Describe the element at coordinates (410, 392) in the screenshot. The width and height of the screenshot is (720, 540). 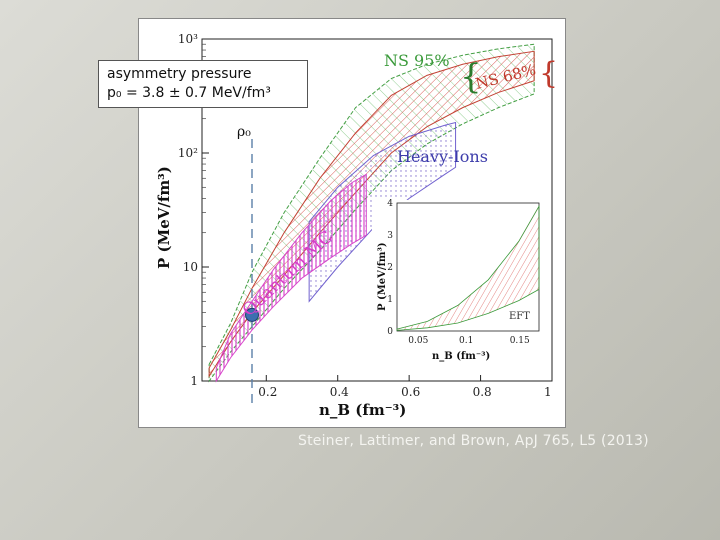
I see `x-tick-label: 0.6` at that location.